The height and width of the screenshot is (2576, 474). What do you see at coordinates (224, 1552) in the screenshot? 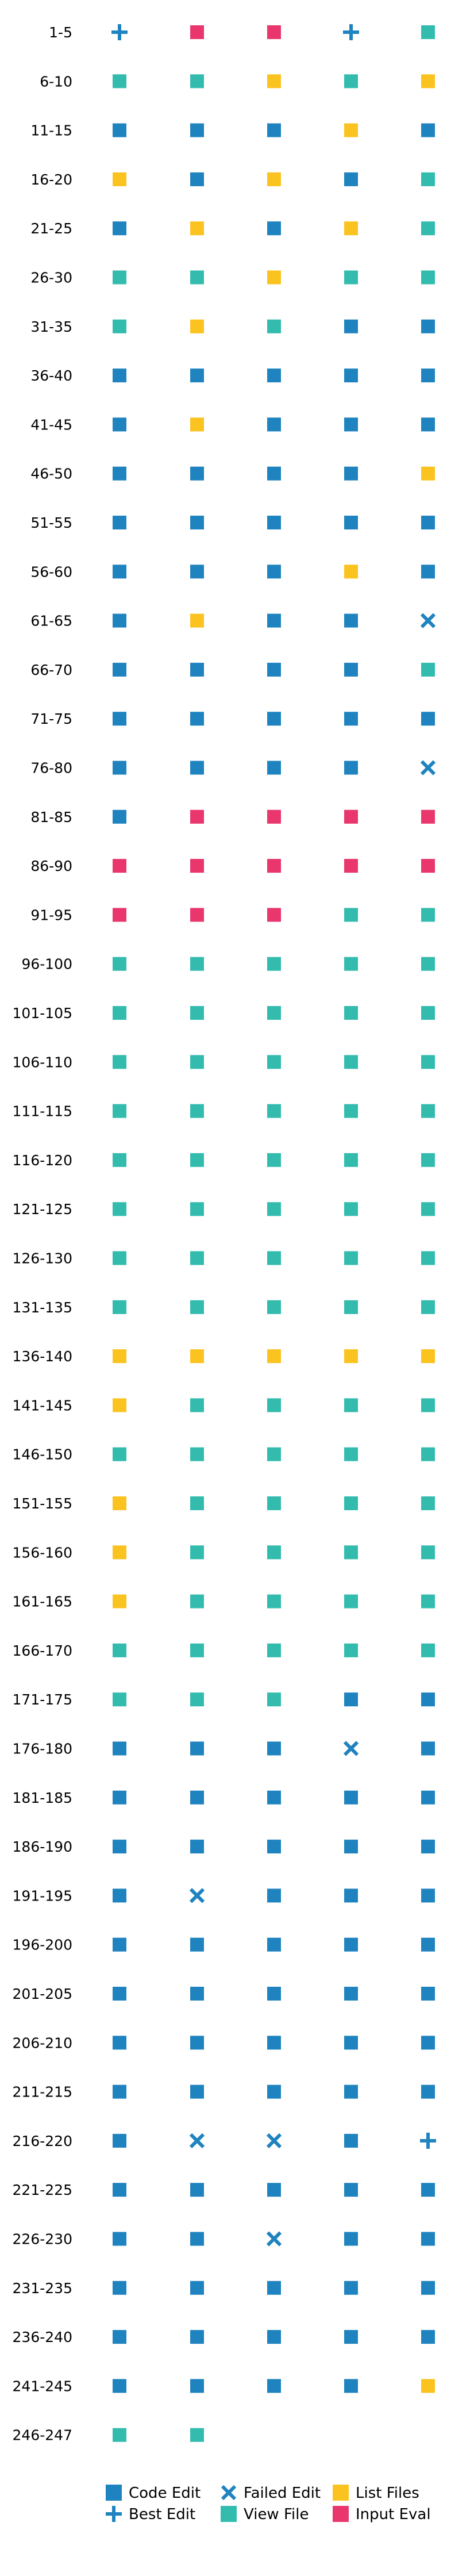
I see `table-row: 156-160` at bounding box center [224, 1552].